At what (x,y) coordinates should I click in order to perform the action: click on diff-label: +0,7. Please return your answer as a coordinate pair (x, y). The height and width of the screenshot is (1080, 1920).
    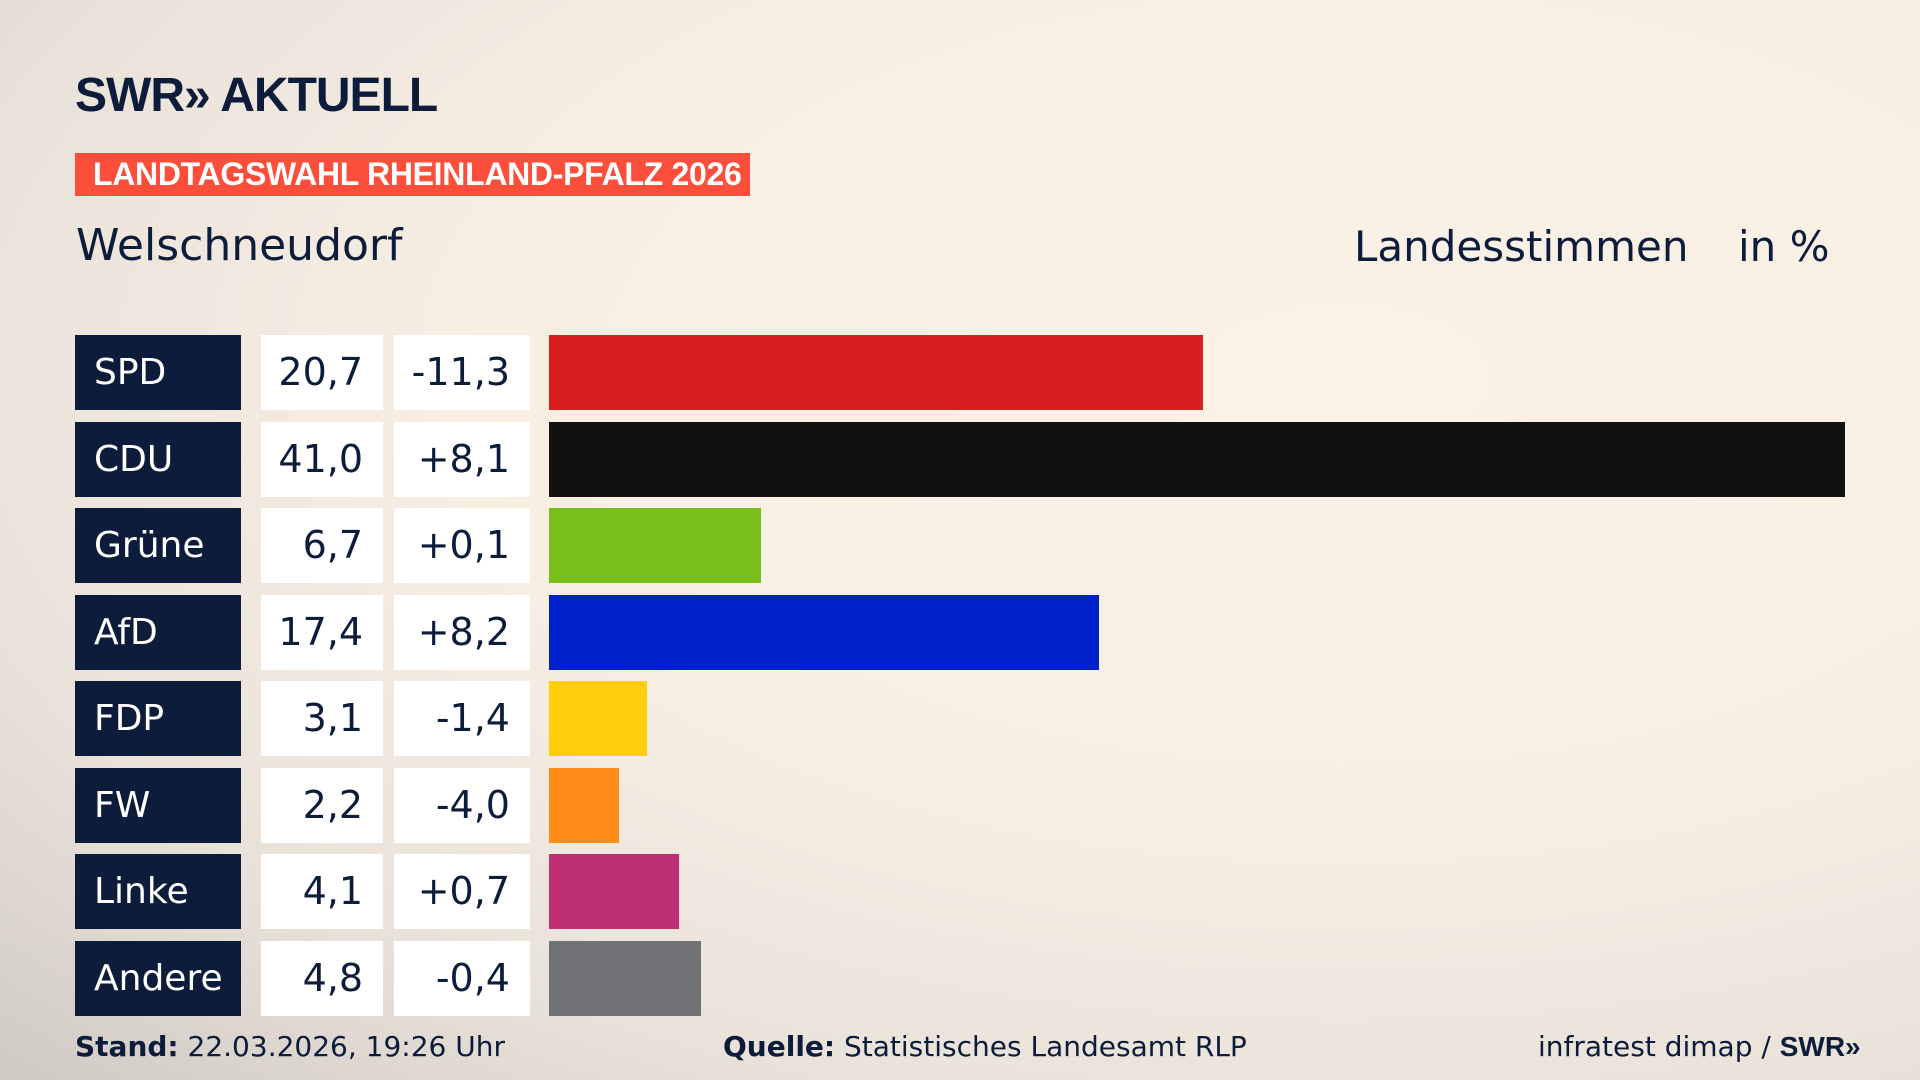
    Looking at the image, I should click on (462, 891).